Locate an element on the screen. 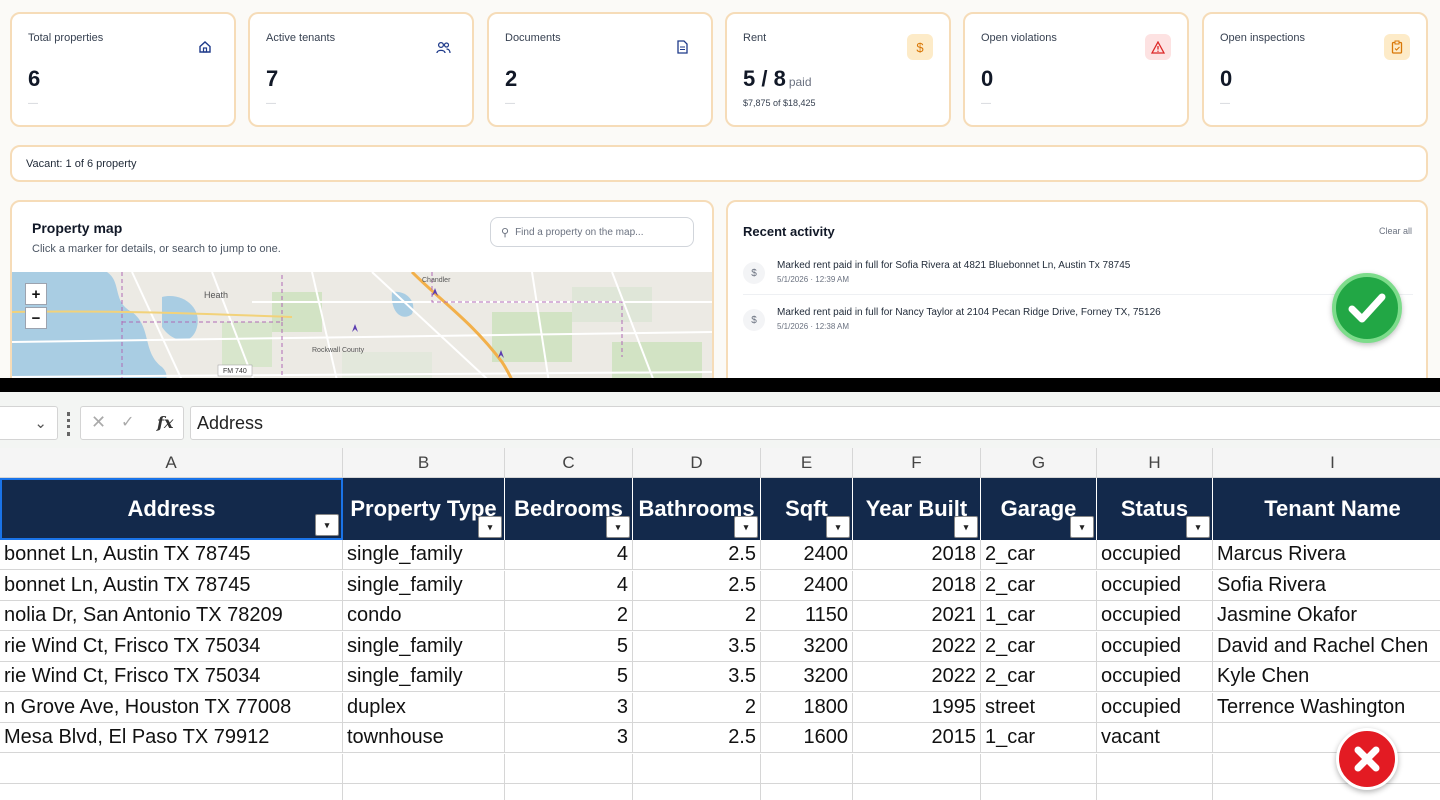  header-cell: Status ▾ is located at coordinates (1155, 509).